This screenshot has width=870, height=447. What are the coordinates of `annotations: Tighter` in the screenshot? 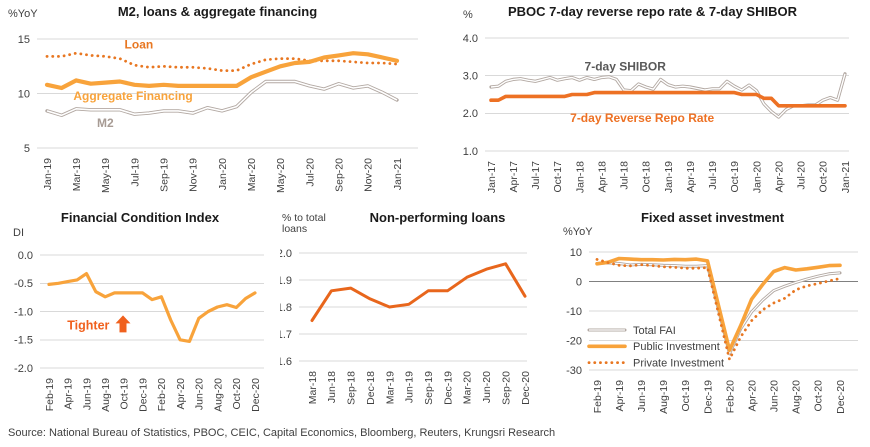 It's located at (99, 324).